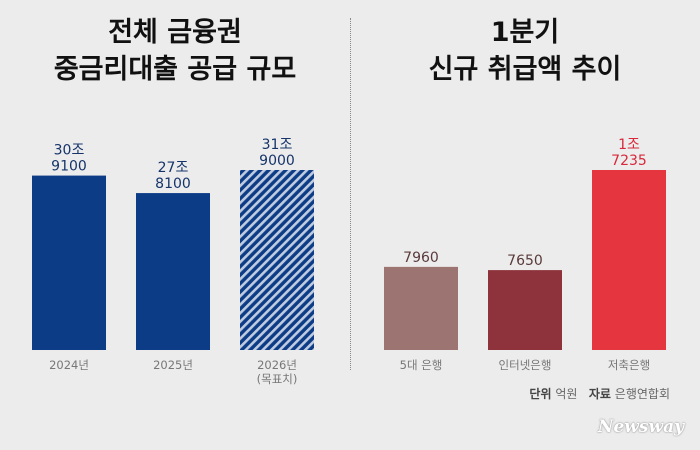 This screenshot has height=450, width=700. I want to click on category-label-0-0-0: 2024년, so click(69, 365).